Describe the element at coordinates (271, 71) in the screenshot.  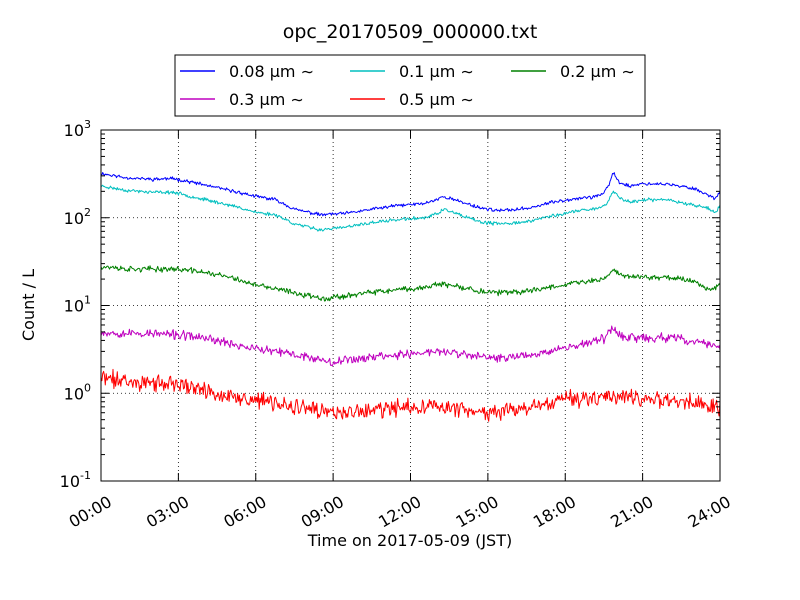
I see `legend-label-1: 0.08 μm ∼` at that location.